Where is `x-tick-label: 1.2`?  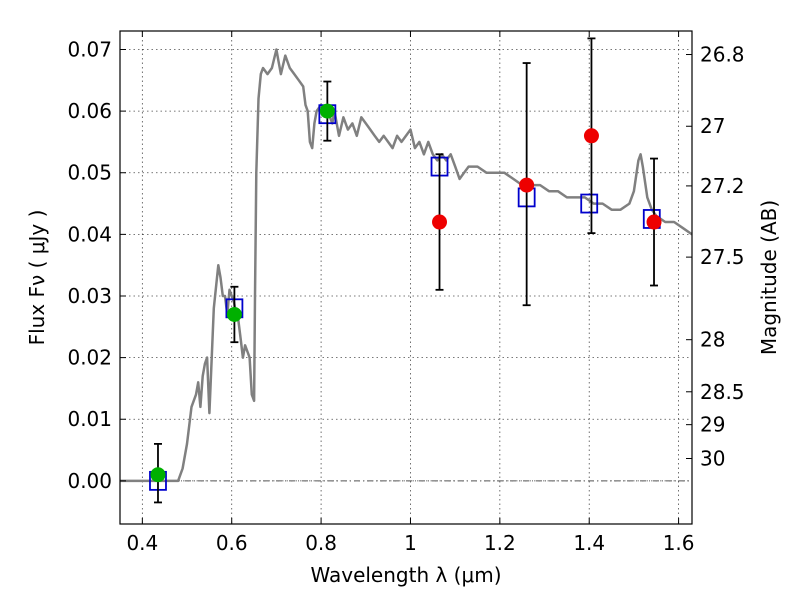
x-tick-label: 1.2 is located at coordinates (500, 543).